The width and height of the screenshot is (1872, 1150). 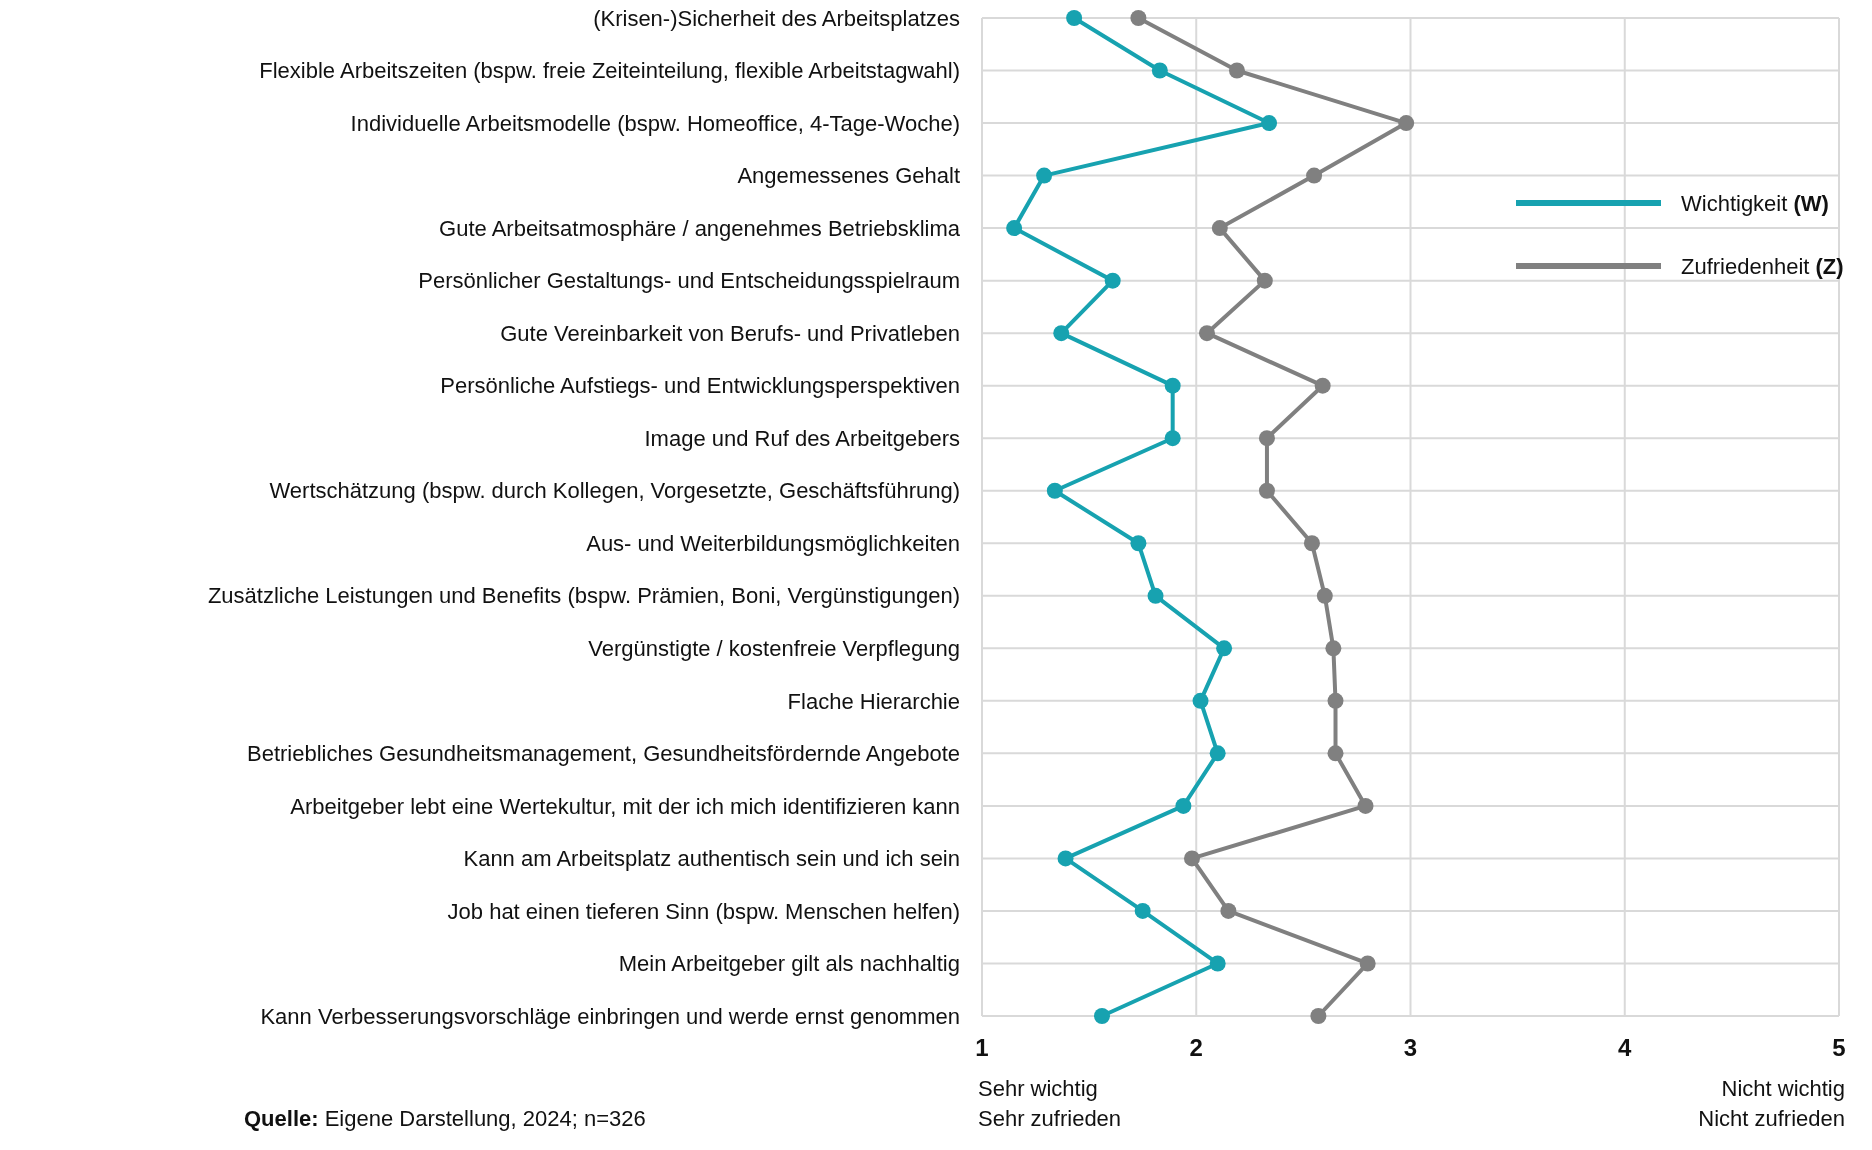 I want to click on y-tick-label: Betriebliches Gesundheitsmanagement, Gesundheitsfördernde Angebote, so click(x=603, y=754).